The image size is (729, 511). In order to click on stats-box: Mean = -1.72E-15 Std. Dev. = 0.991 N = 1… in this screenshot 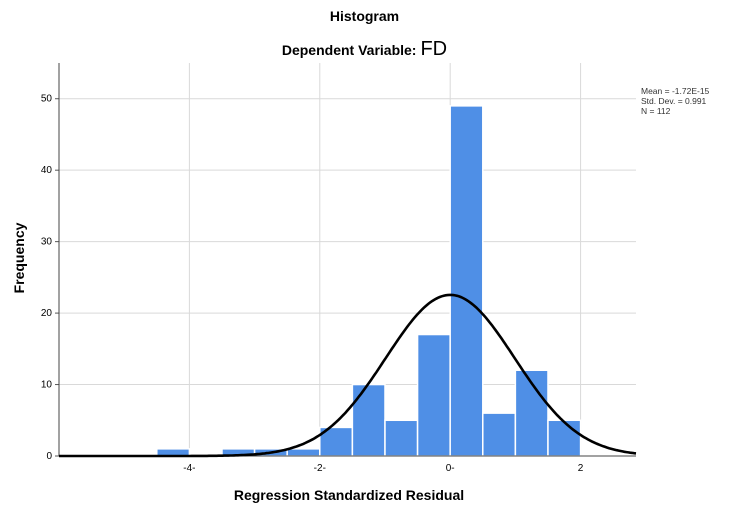, I will do `click(675, 101)`.